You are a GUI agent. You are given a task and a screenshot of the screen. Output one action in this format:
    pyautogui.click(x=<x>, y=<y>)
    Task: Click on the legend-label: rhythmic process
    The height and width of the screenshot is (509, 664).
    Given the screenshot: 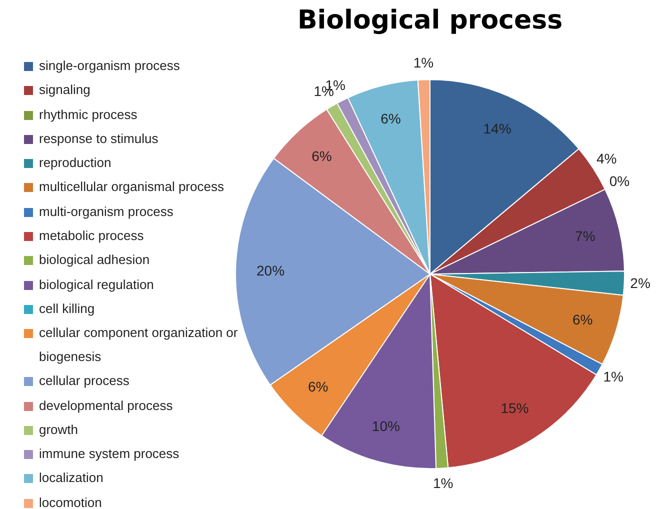 What is the action you would take?
    pyautogui.click(x=88, y=115)
    